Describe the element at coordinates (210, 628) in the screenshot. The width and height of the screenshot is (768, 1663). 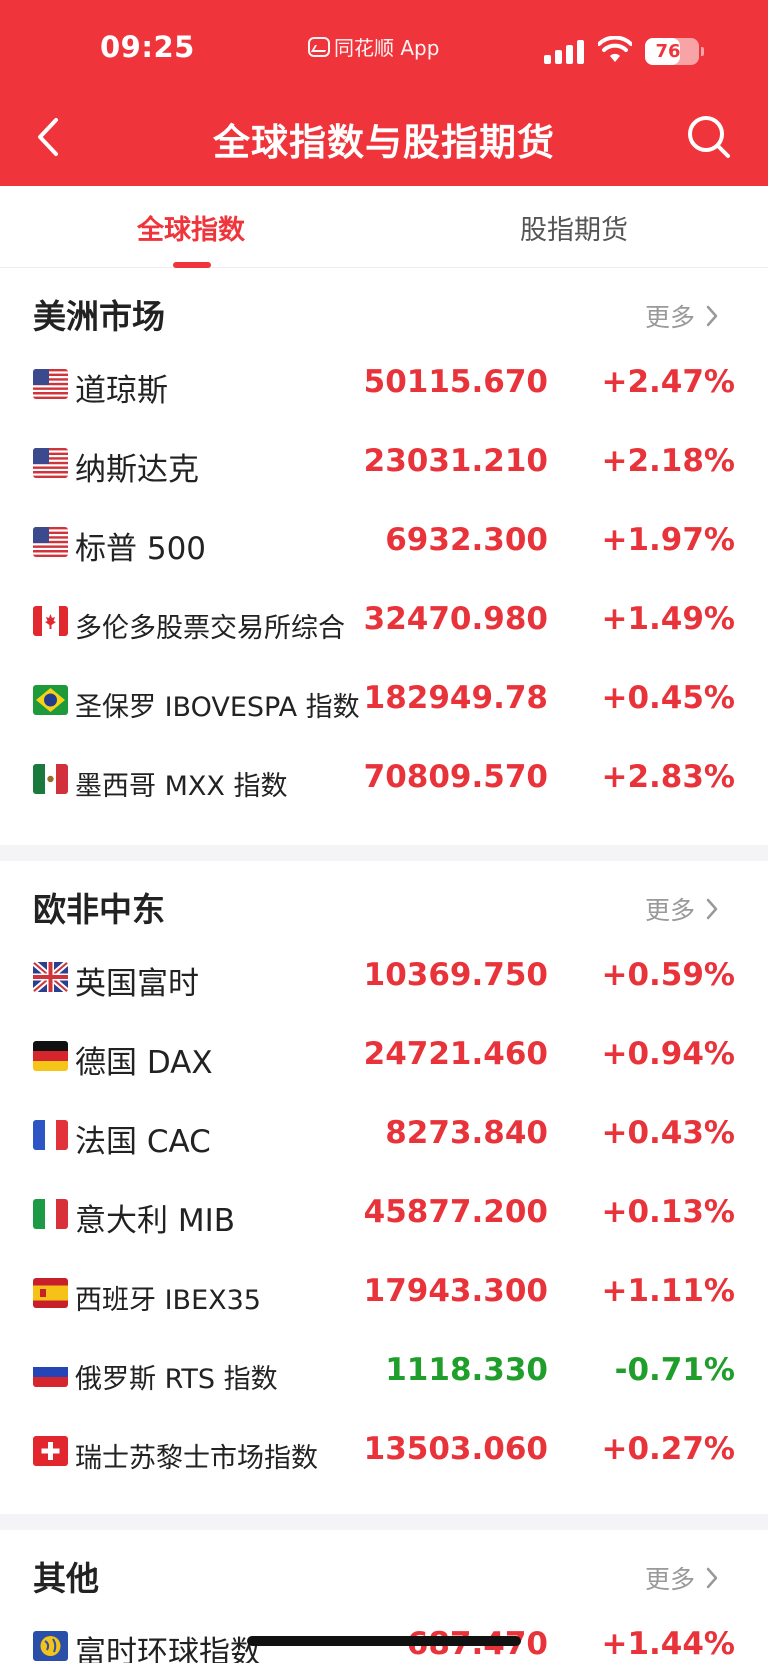
I see `index-name: 多伦多股票交易所综合` at that location.